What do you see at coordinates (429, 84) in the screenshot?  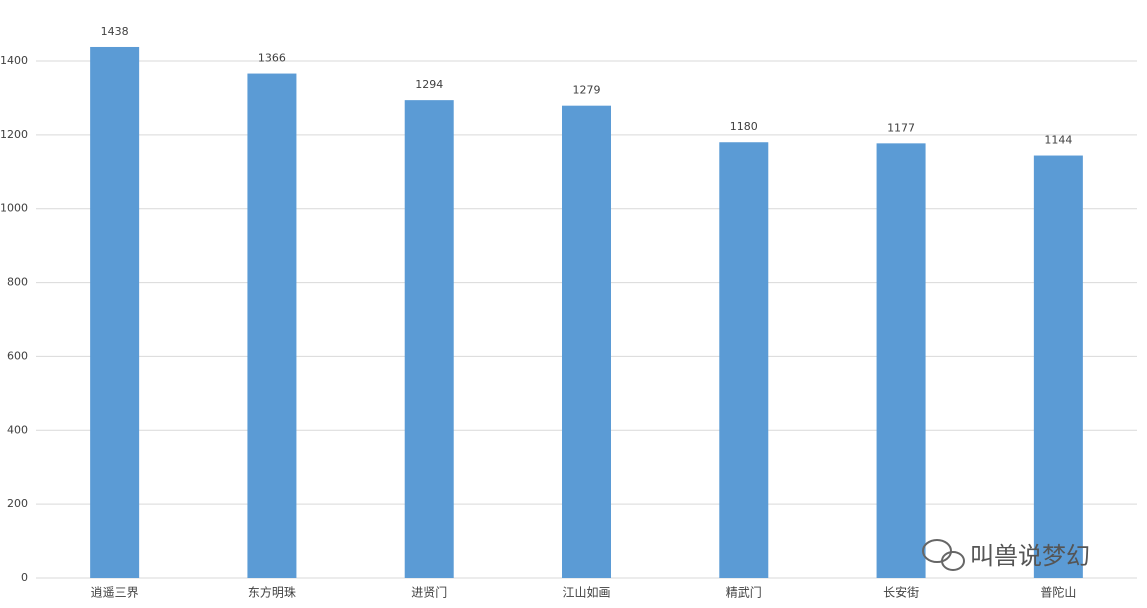 I see `value-label: 1294` at bounding box center [429, 84].